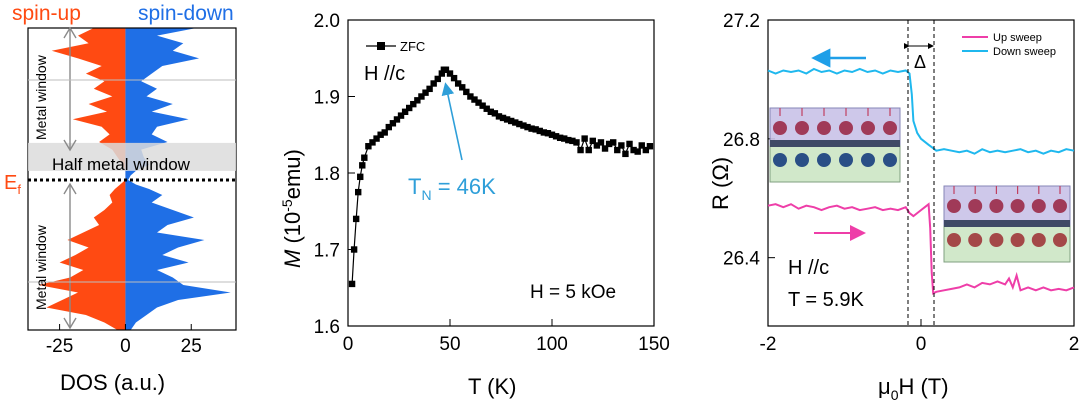 The image size is (1080, 405). Describe the element at coordinates (1024, 52) in the screenshot. I see `down-sweep-legend-label: Down sweep` at that location.